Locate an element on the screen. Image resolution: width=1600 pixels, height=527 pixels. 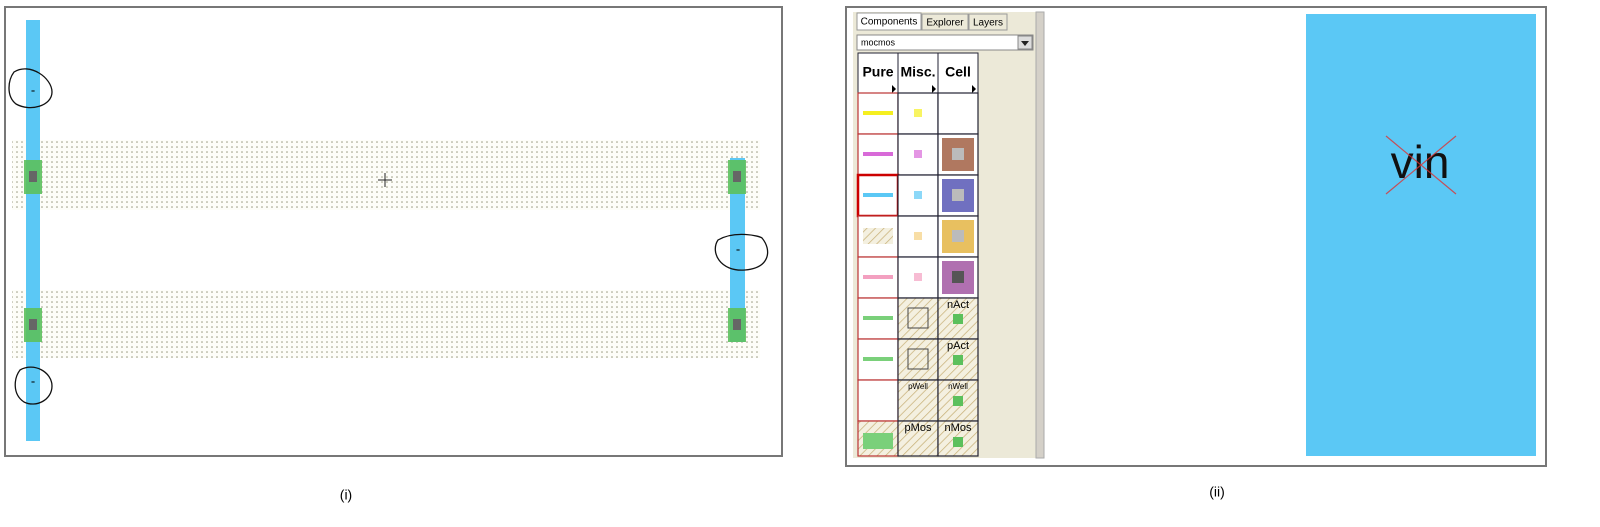
cell-label: nAct is located at coordinates (958, 305).